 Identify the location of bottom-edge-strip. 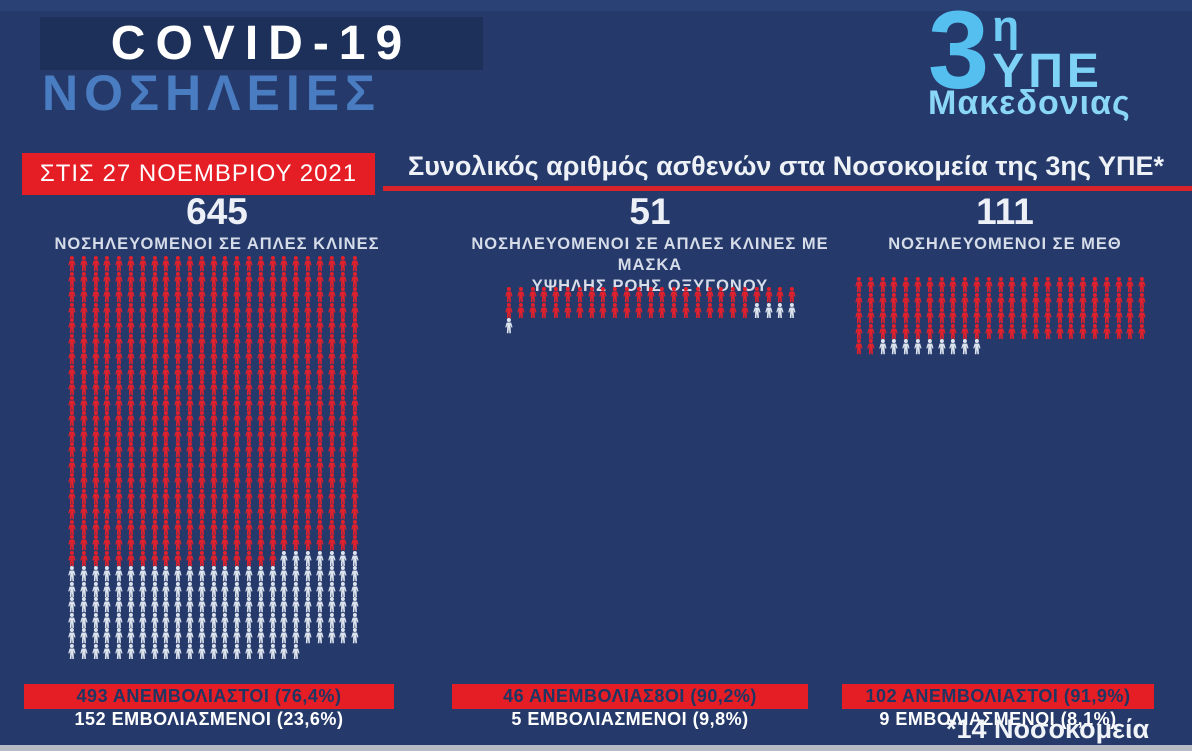
(596, 748).